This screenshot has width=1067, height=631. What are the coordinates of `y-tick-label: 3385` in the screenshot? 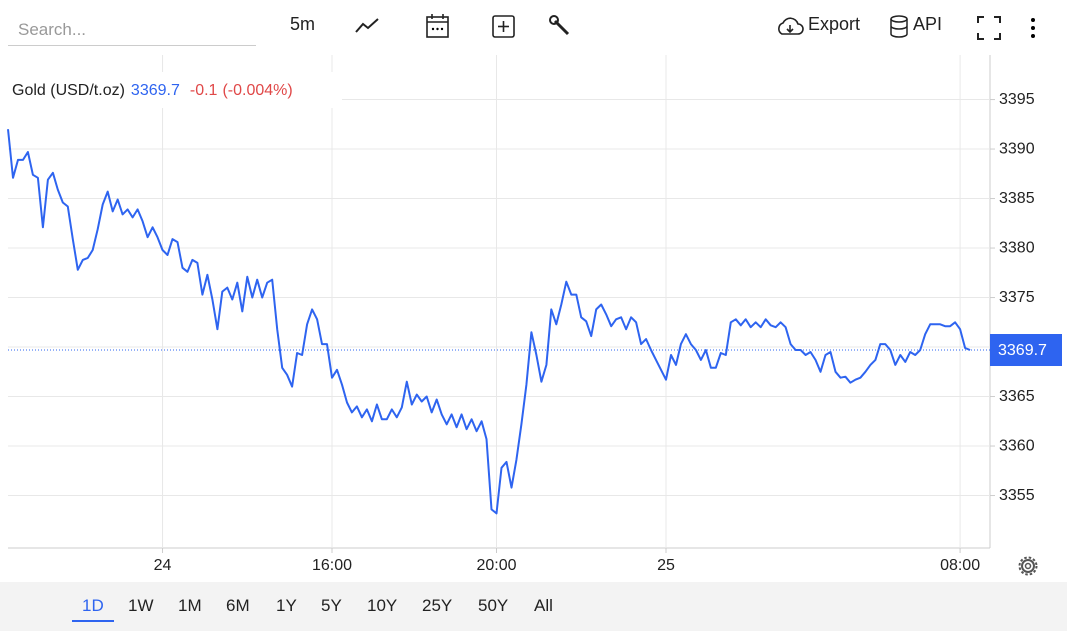 It's located at (1017, 198).